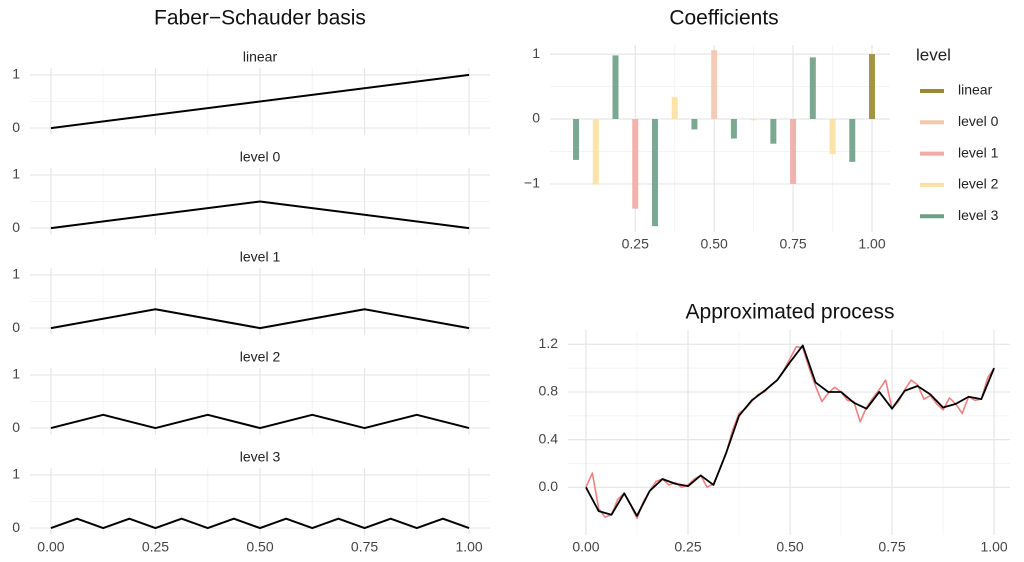 Image resolution: width=1024 pixels, height=562 pixels. Describe the element at coordinates (549, 391) in the screenshot. I see `y-tick-label: 0.8` at that location.